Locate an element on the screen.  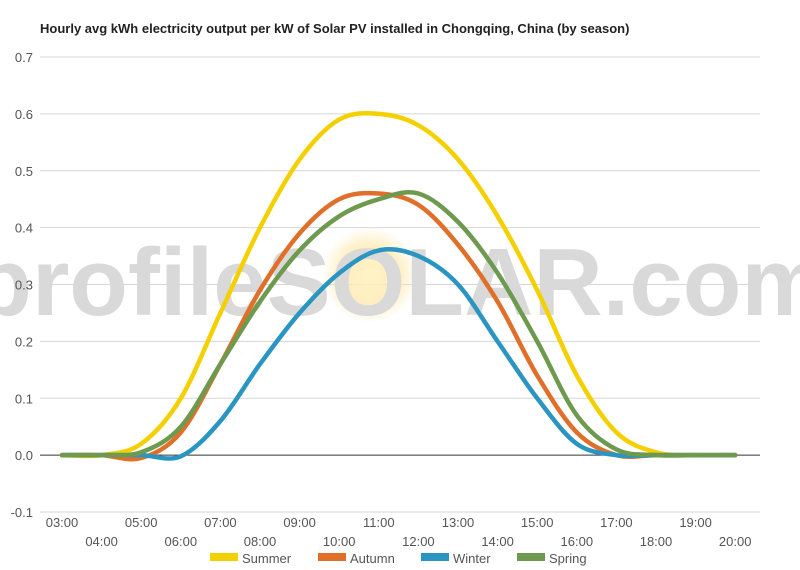
x-tick-label: 07:00 is located at coordinates (220, 522).